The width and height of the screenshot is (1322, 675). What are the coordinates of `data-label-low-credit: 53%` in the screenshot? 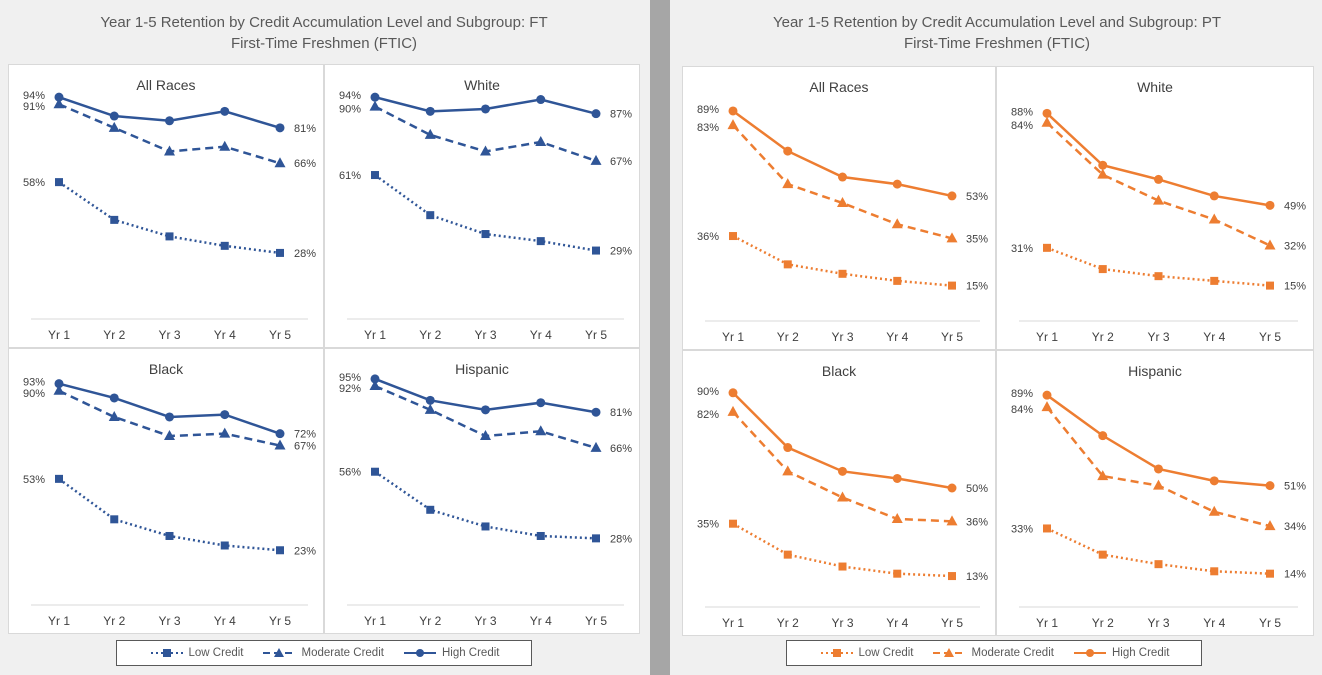 It's located at (34, 480).